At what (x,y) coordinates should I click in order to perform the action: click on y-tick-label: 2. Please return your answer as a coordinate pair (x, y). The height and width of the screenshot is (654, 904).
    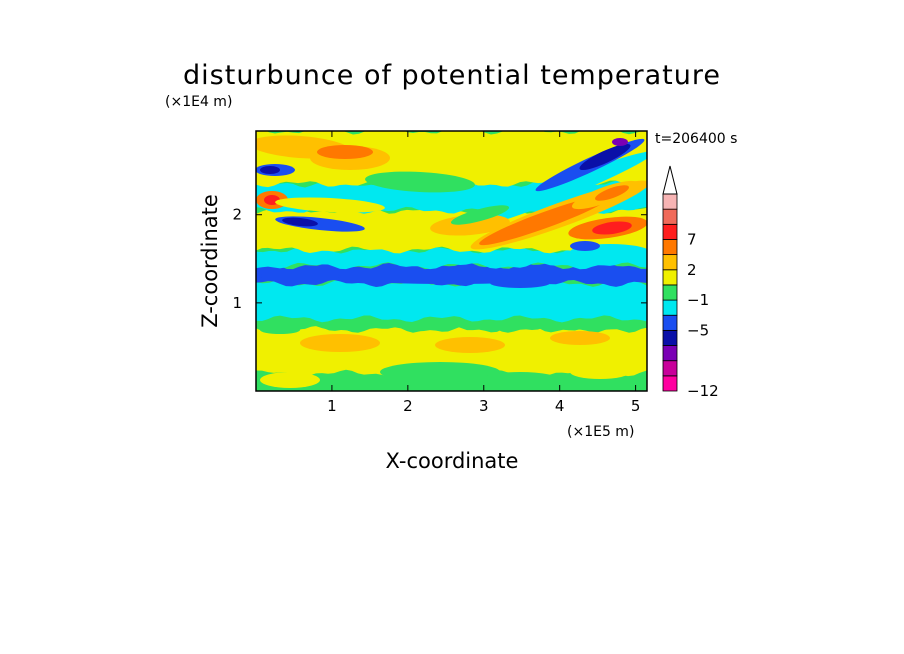
    Looking at the image, I should click on (237, 215).